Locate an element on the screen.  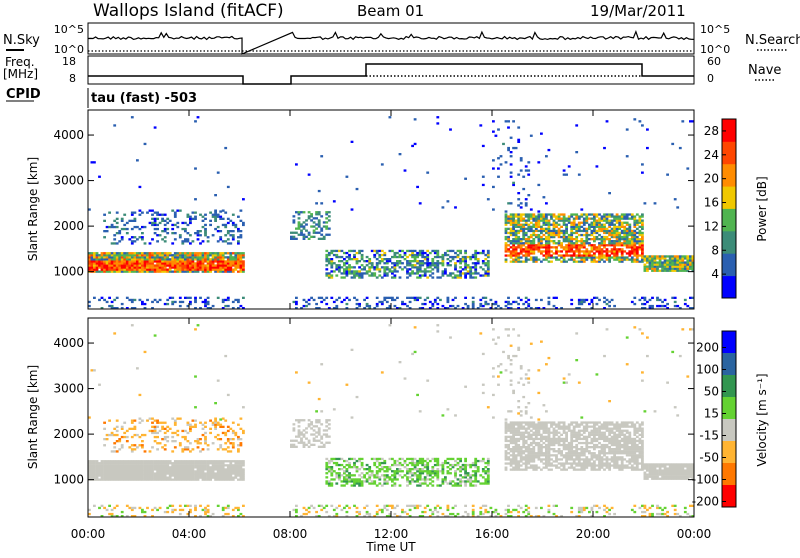
frequency-panel-frame is located at coordinates (391, 70).